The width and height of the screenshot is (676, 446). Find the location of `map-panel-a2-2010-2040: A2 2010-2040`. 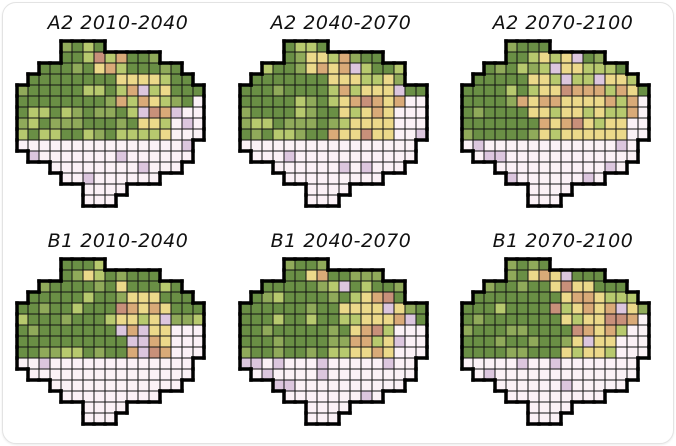

map-panel-a2-2010-2040: A2 2010-2040 is located at coordinates (118, 114).